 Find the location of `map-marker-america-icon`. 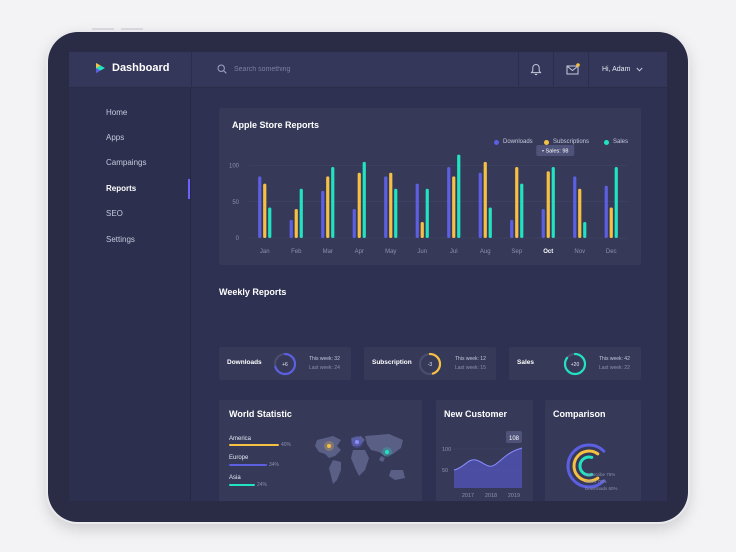

map-marker-america-icon is located at coordinates (329, 446).